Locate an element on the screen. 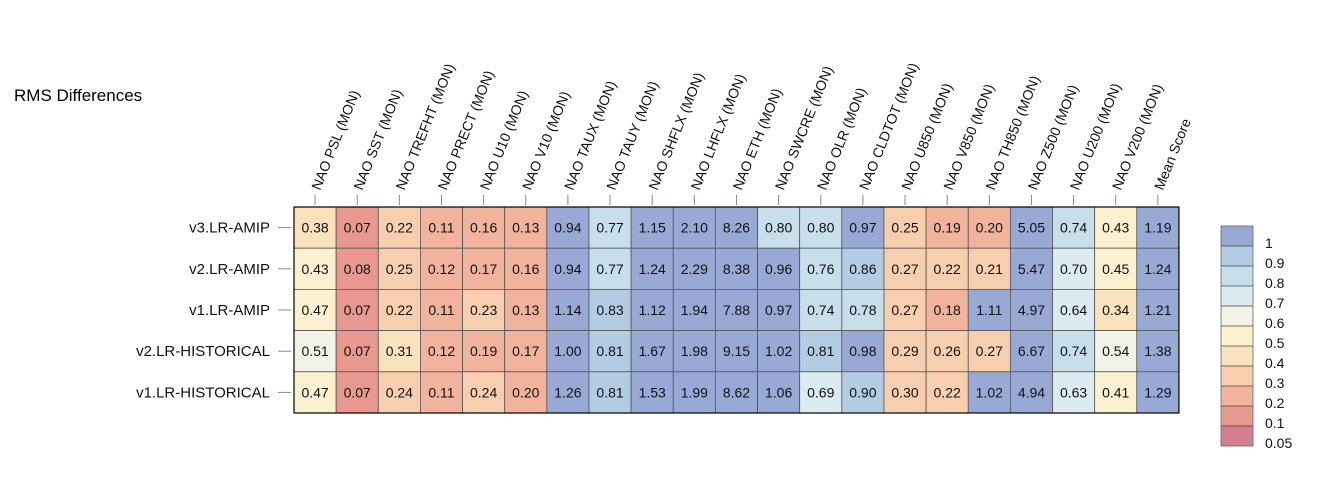  cell-value-label: 1.21 is located at coordinates (1157, 310).